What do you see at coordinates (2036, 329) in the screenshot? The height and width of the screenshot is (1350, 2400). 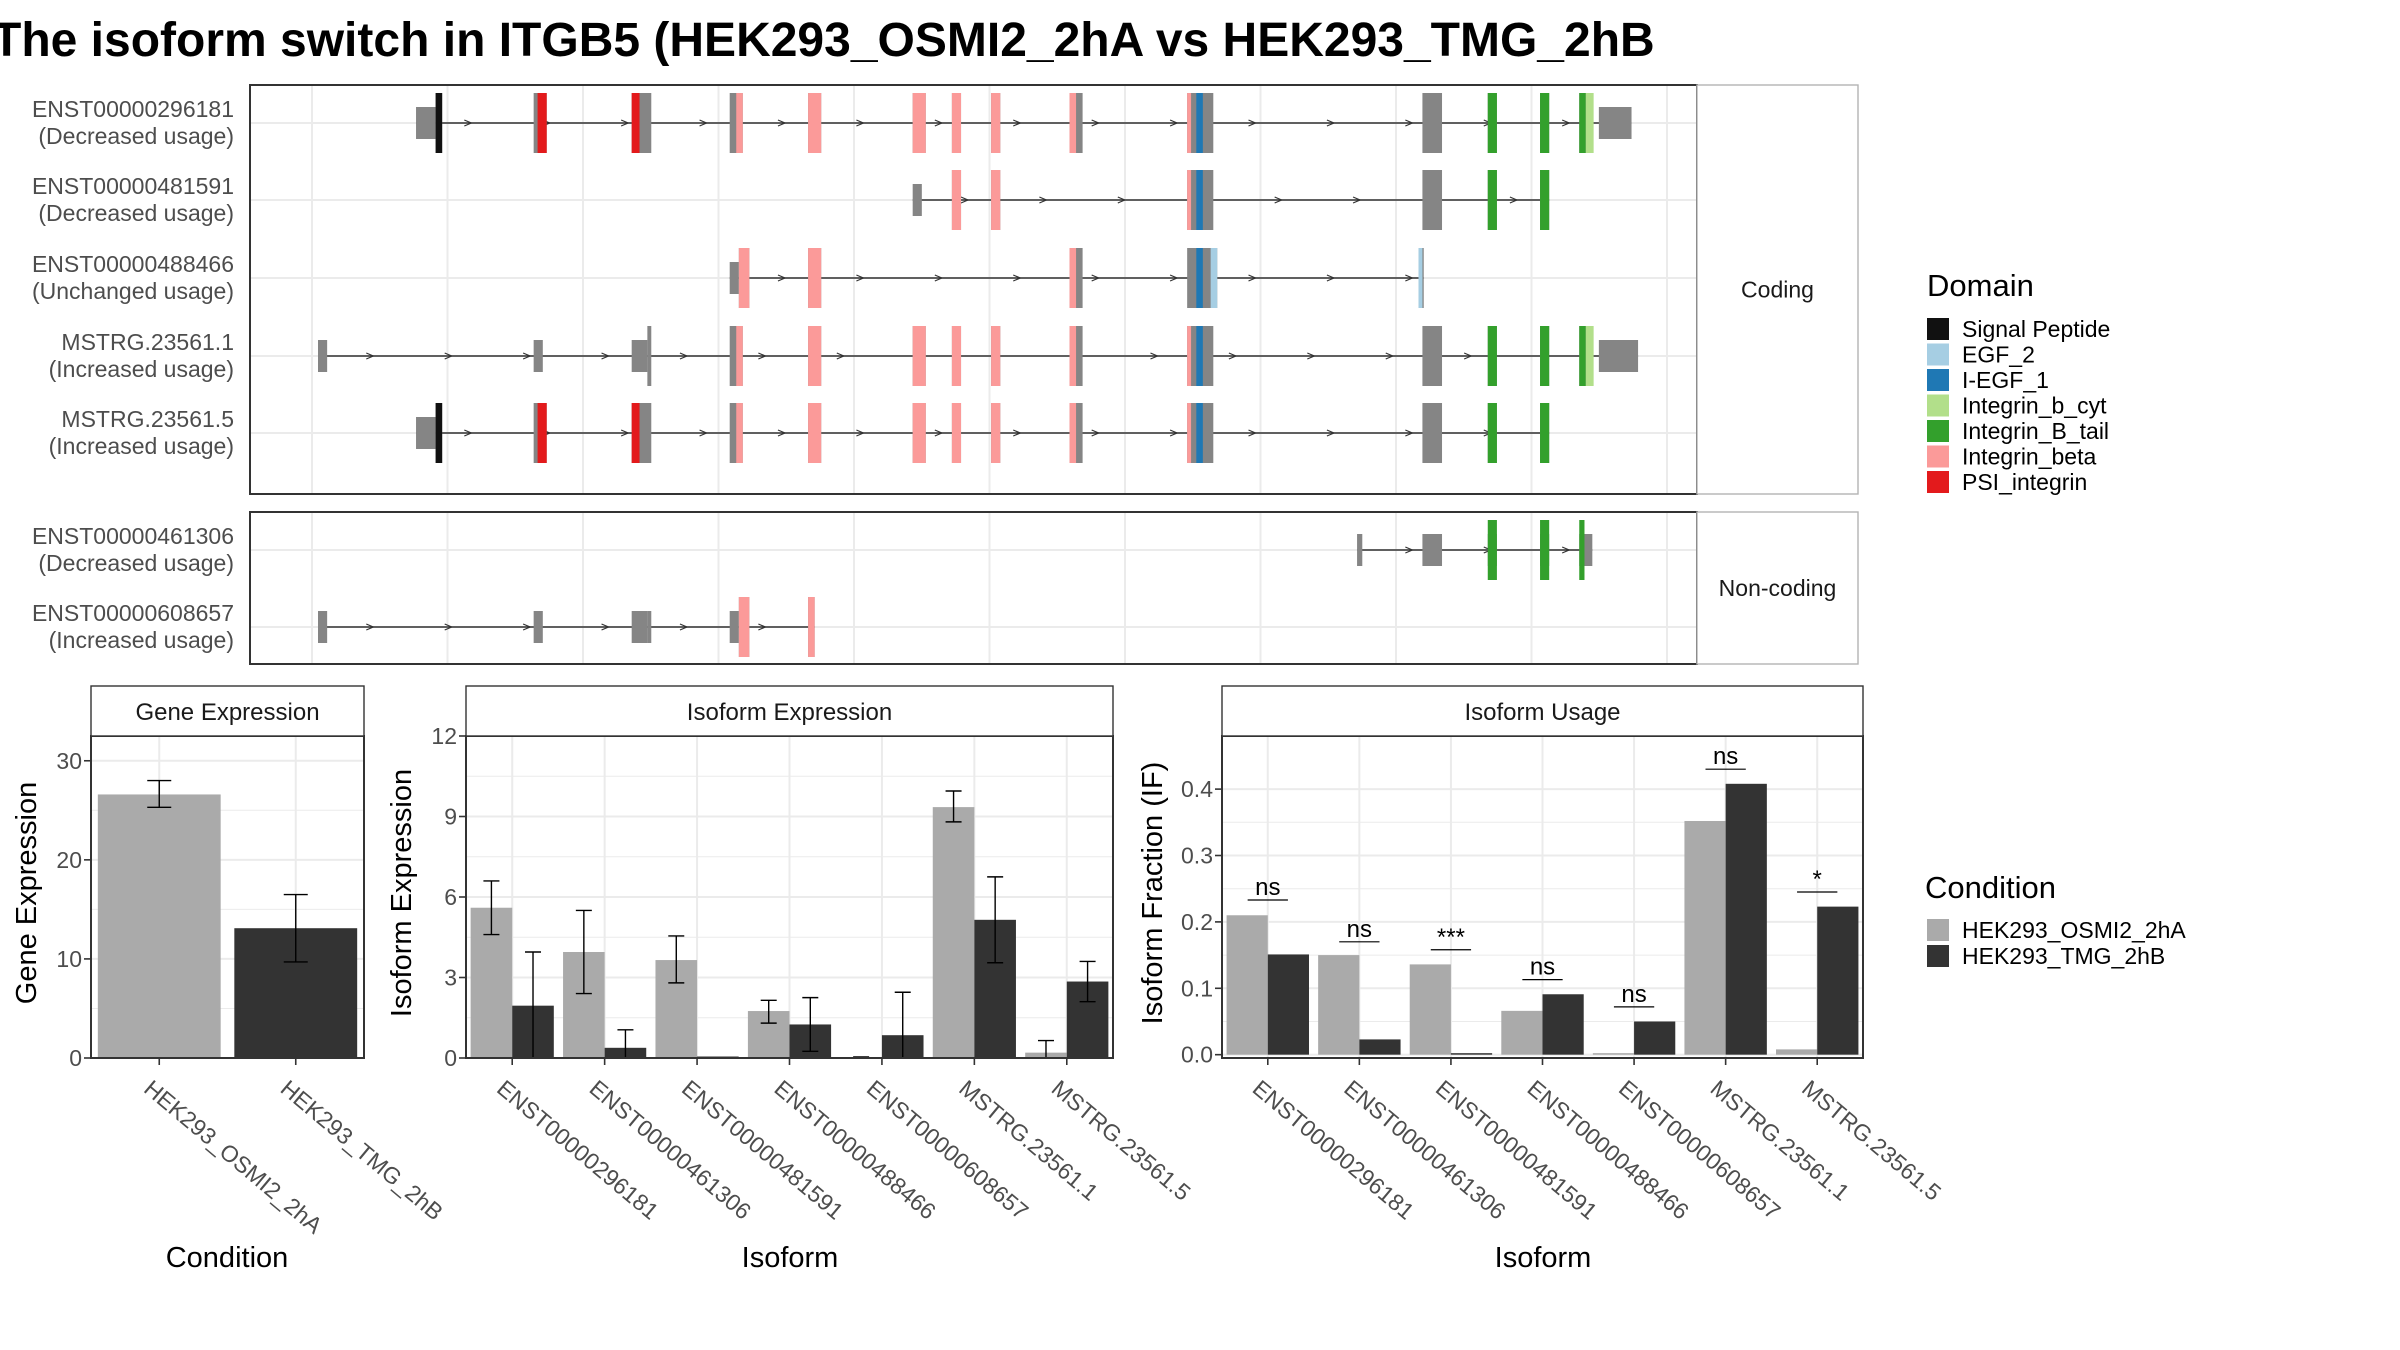 I see `domain-legend-label: Signal Peptide` at bounding box center [2036, 329].